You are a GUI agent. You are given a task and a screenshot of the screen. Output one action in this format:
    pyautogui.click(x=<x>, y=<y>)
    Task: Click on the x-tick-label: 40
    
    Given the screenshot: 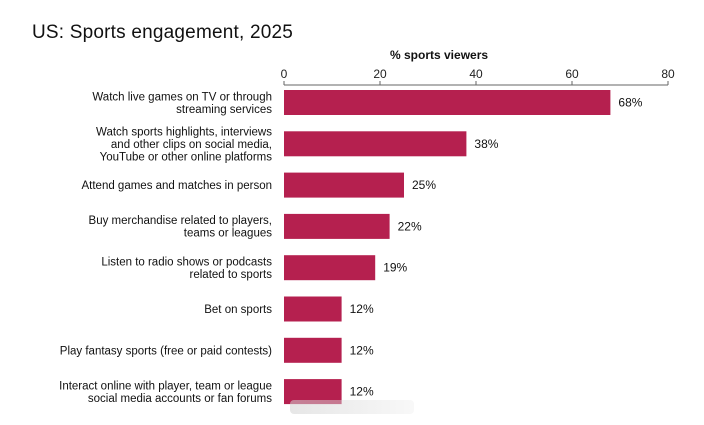 What is the action you would take?
    pyautogui.click(x=476, y=74)
    